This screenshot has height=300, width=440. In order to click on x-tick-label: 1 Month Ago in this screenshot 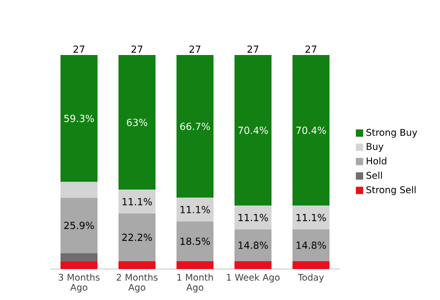, I will do `click(195, 283)`.